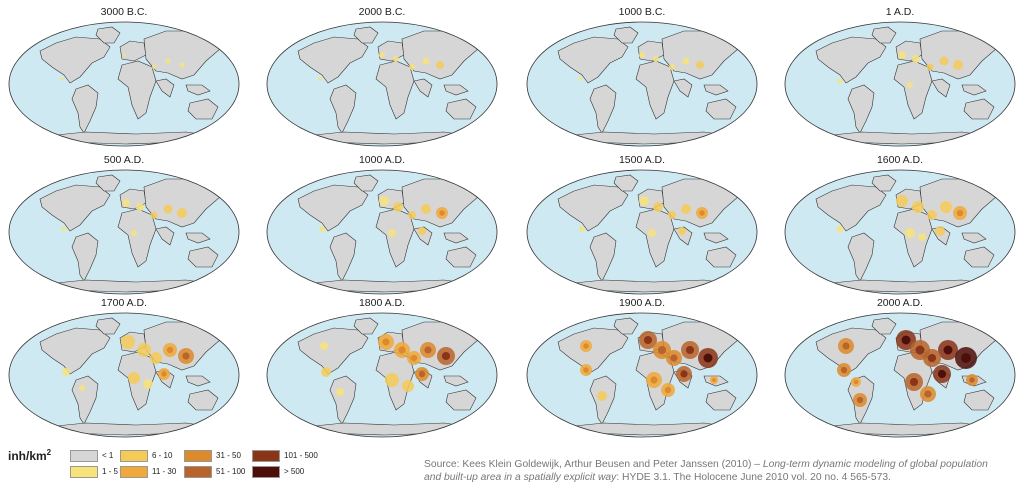  Describe the element at coordinates (49, 452) in the screenshot. I see `legend-unit-superscript: 2` at that location.